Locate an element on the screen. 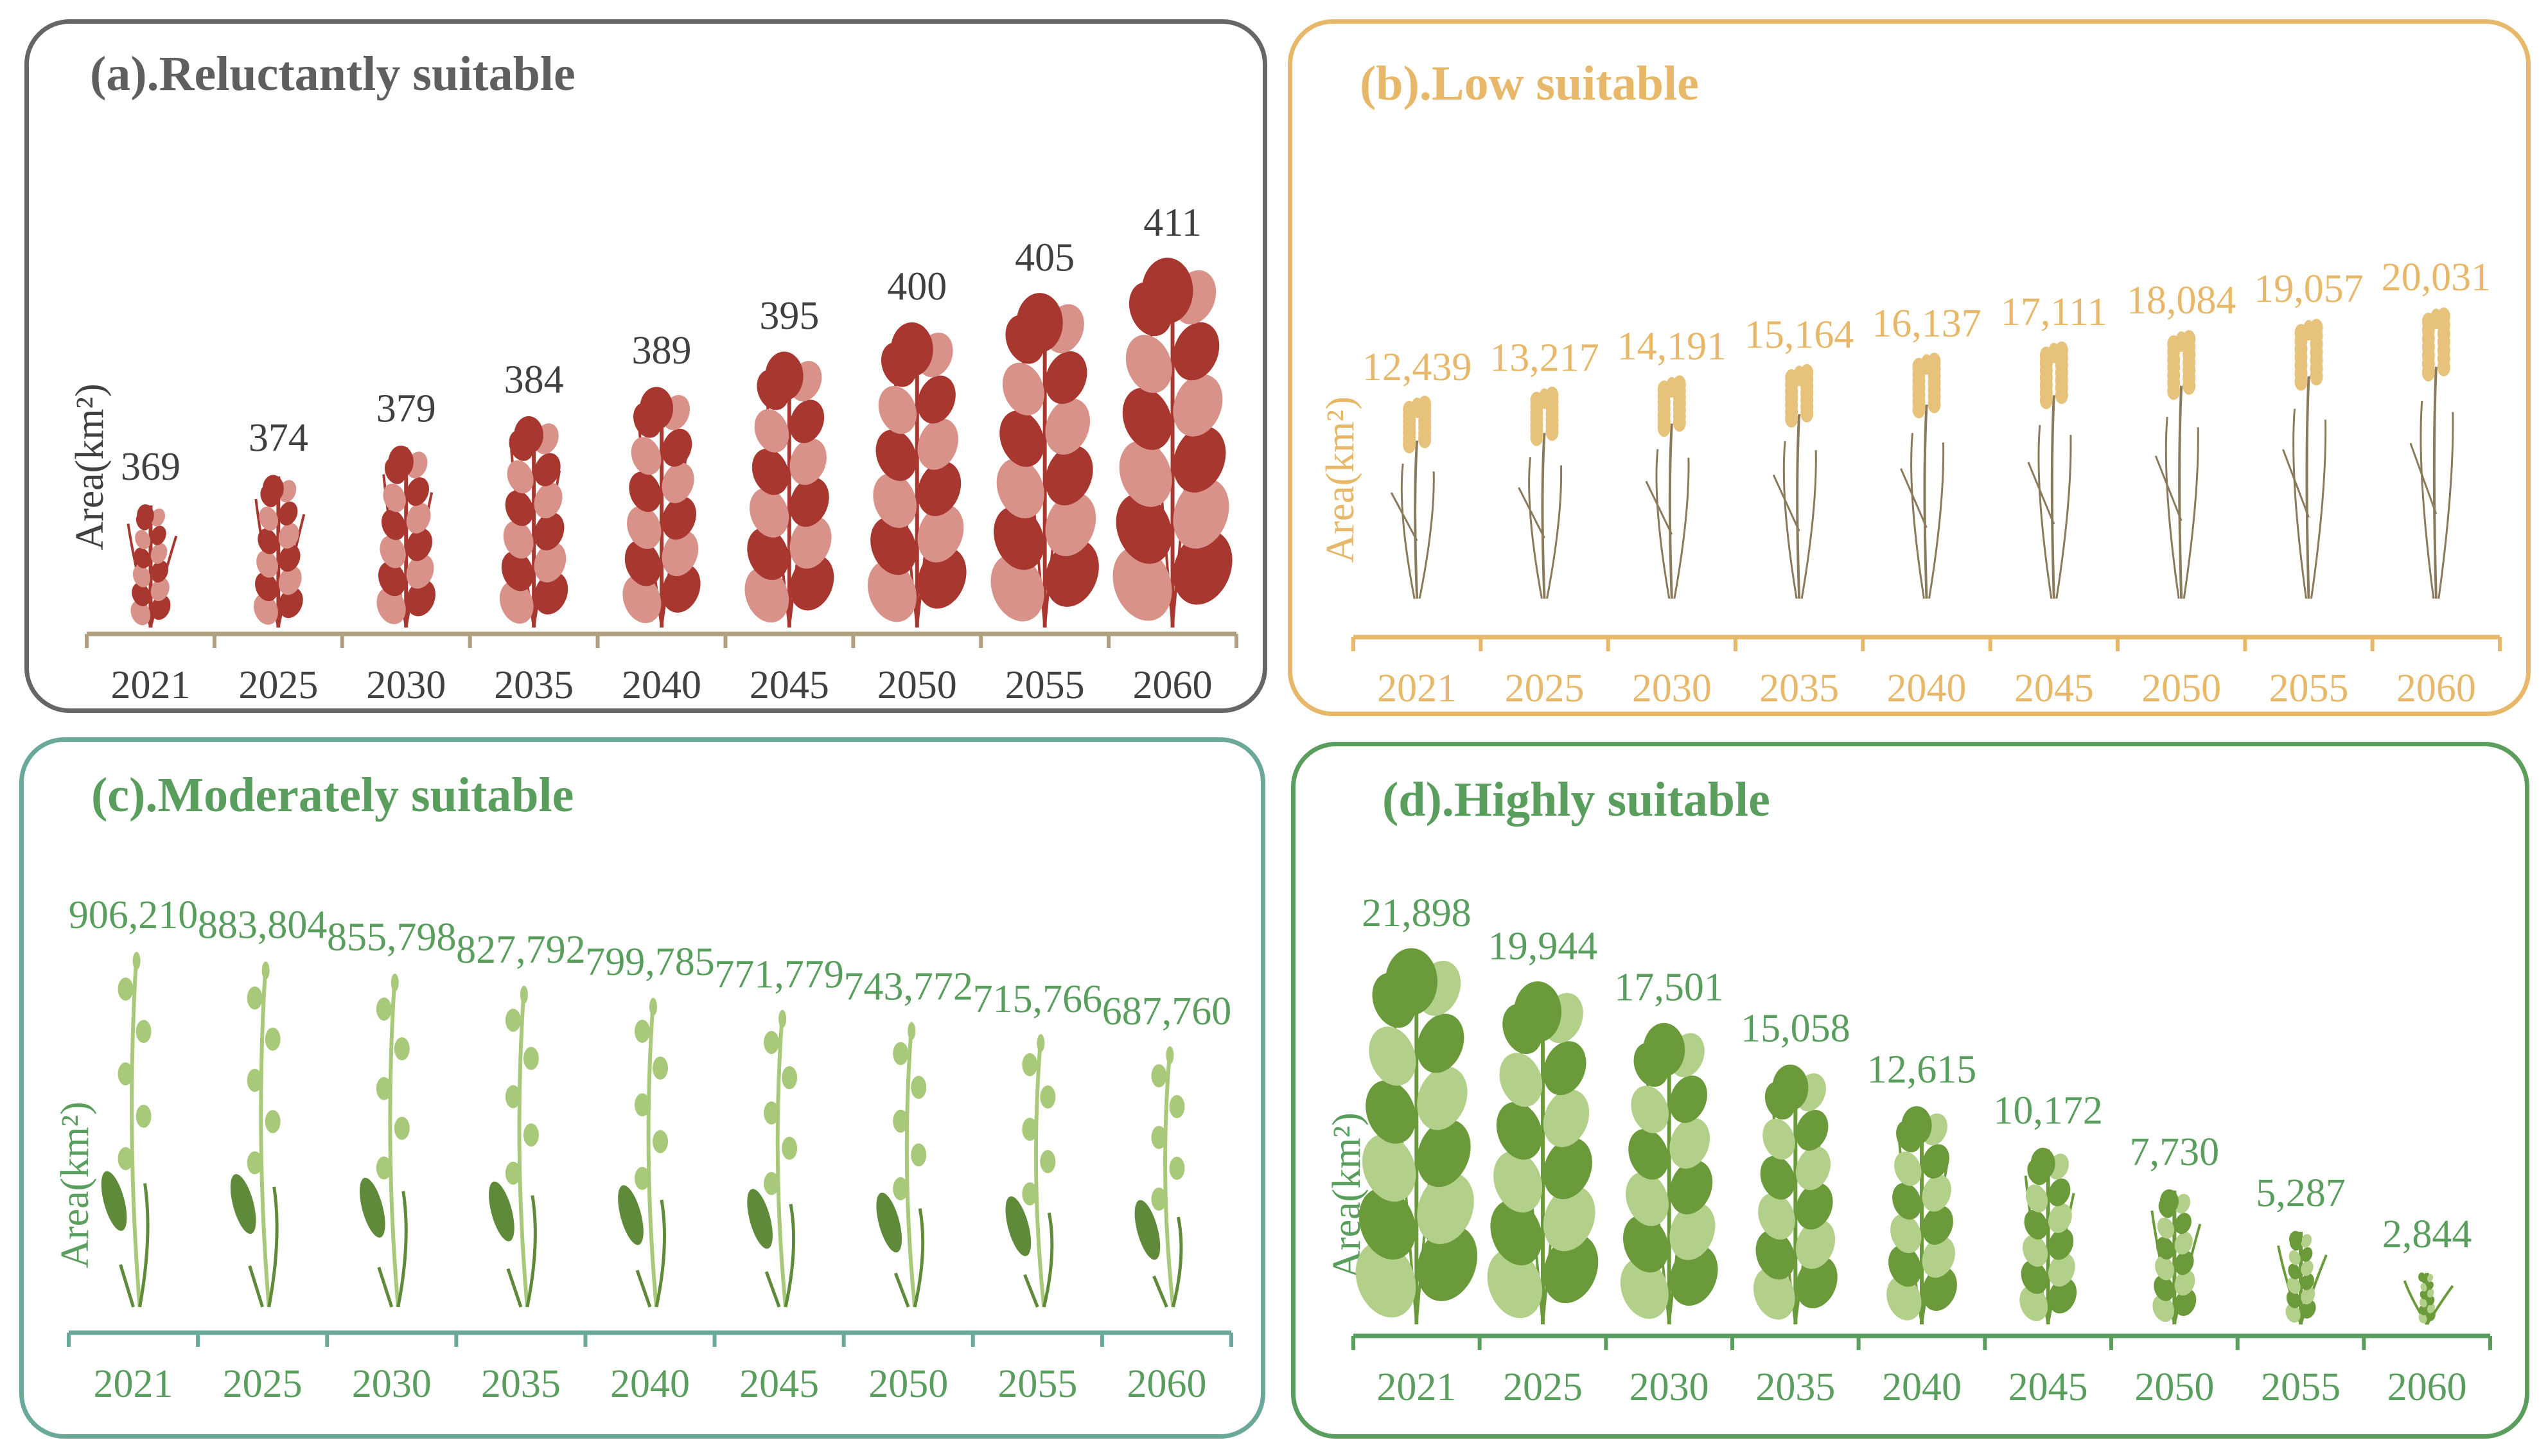  data-label: 16,137 is located at coordinates (1926, 324).